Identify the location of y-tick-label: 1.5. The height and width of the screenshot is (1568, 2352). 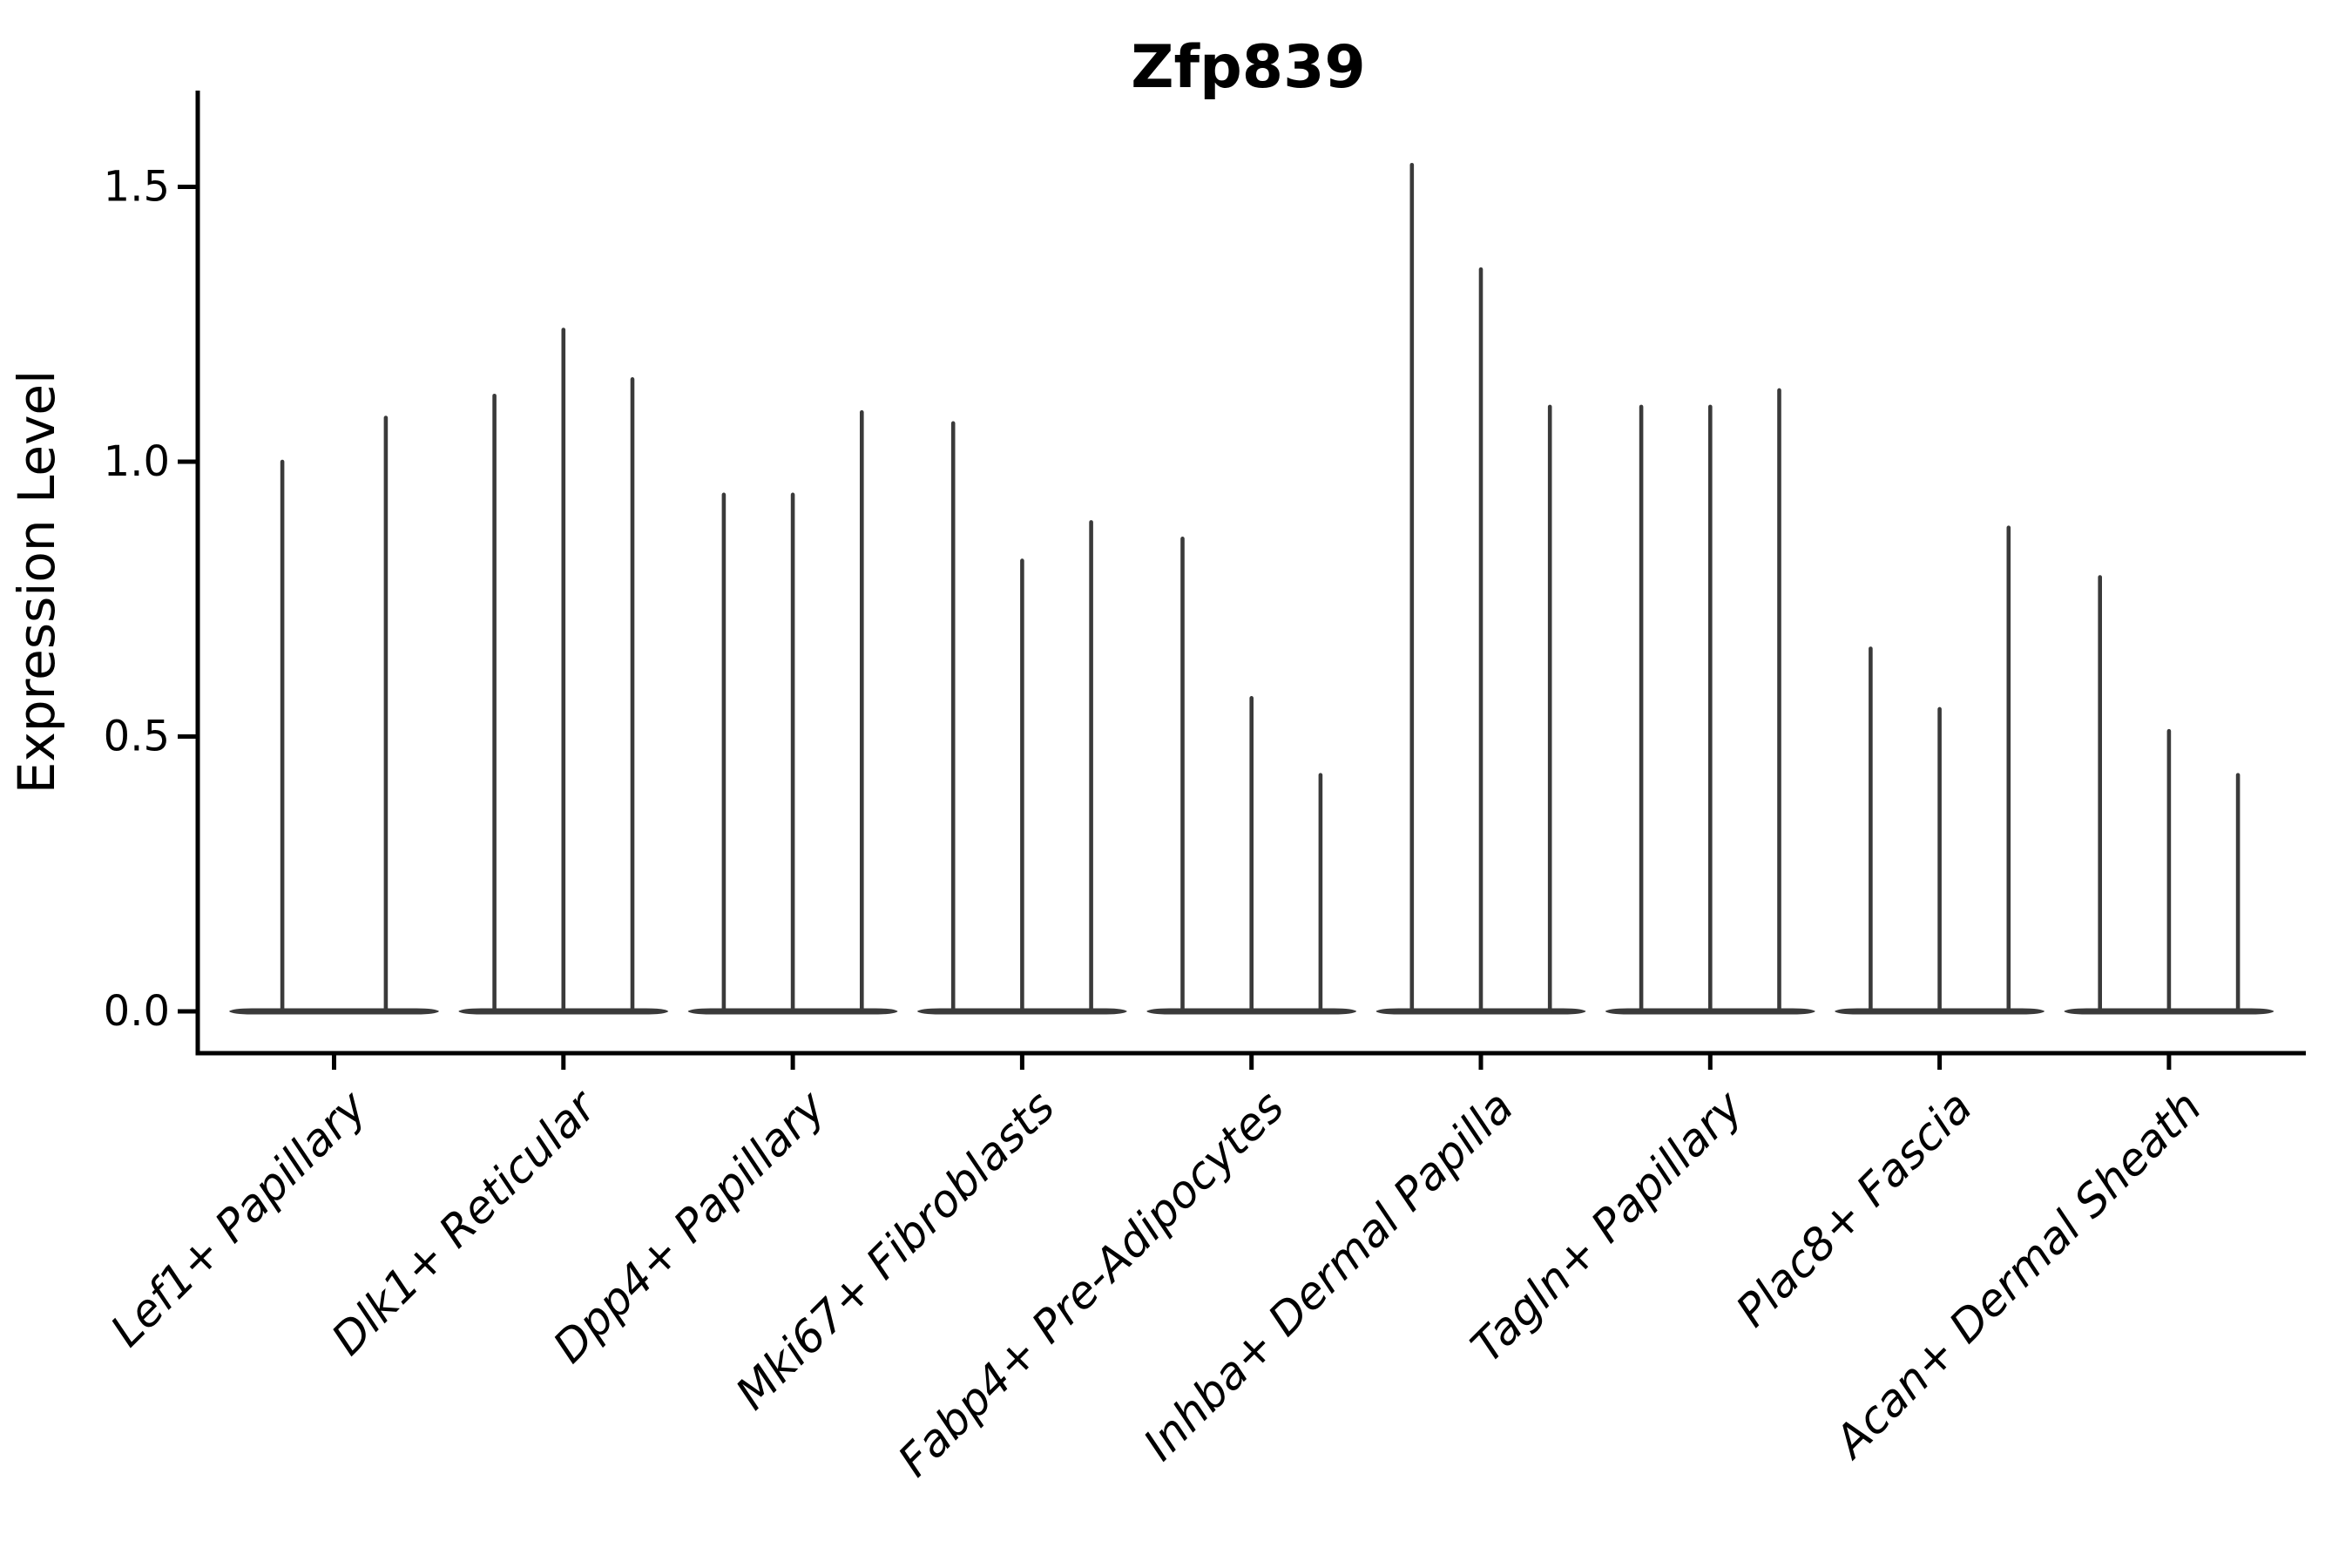
(137, 188).